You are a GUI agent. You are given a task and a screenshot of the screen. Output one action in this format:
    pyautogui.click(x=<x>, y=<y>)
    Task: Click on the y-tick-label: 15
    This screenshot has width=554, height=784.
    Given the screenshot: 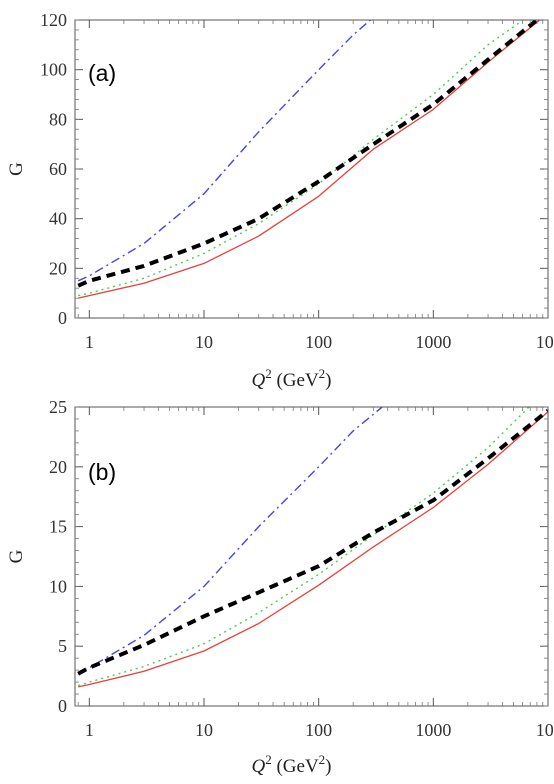 What is the action you would take?
    pyautogui.click(x=58, y=527)
    